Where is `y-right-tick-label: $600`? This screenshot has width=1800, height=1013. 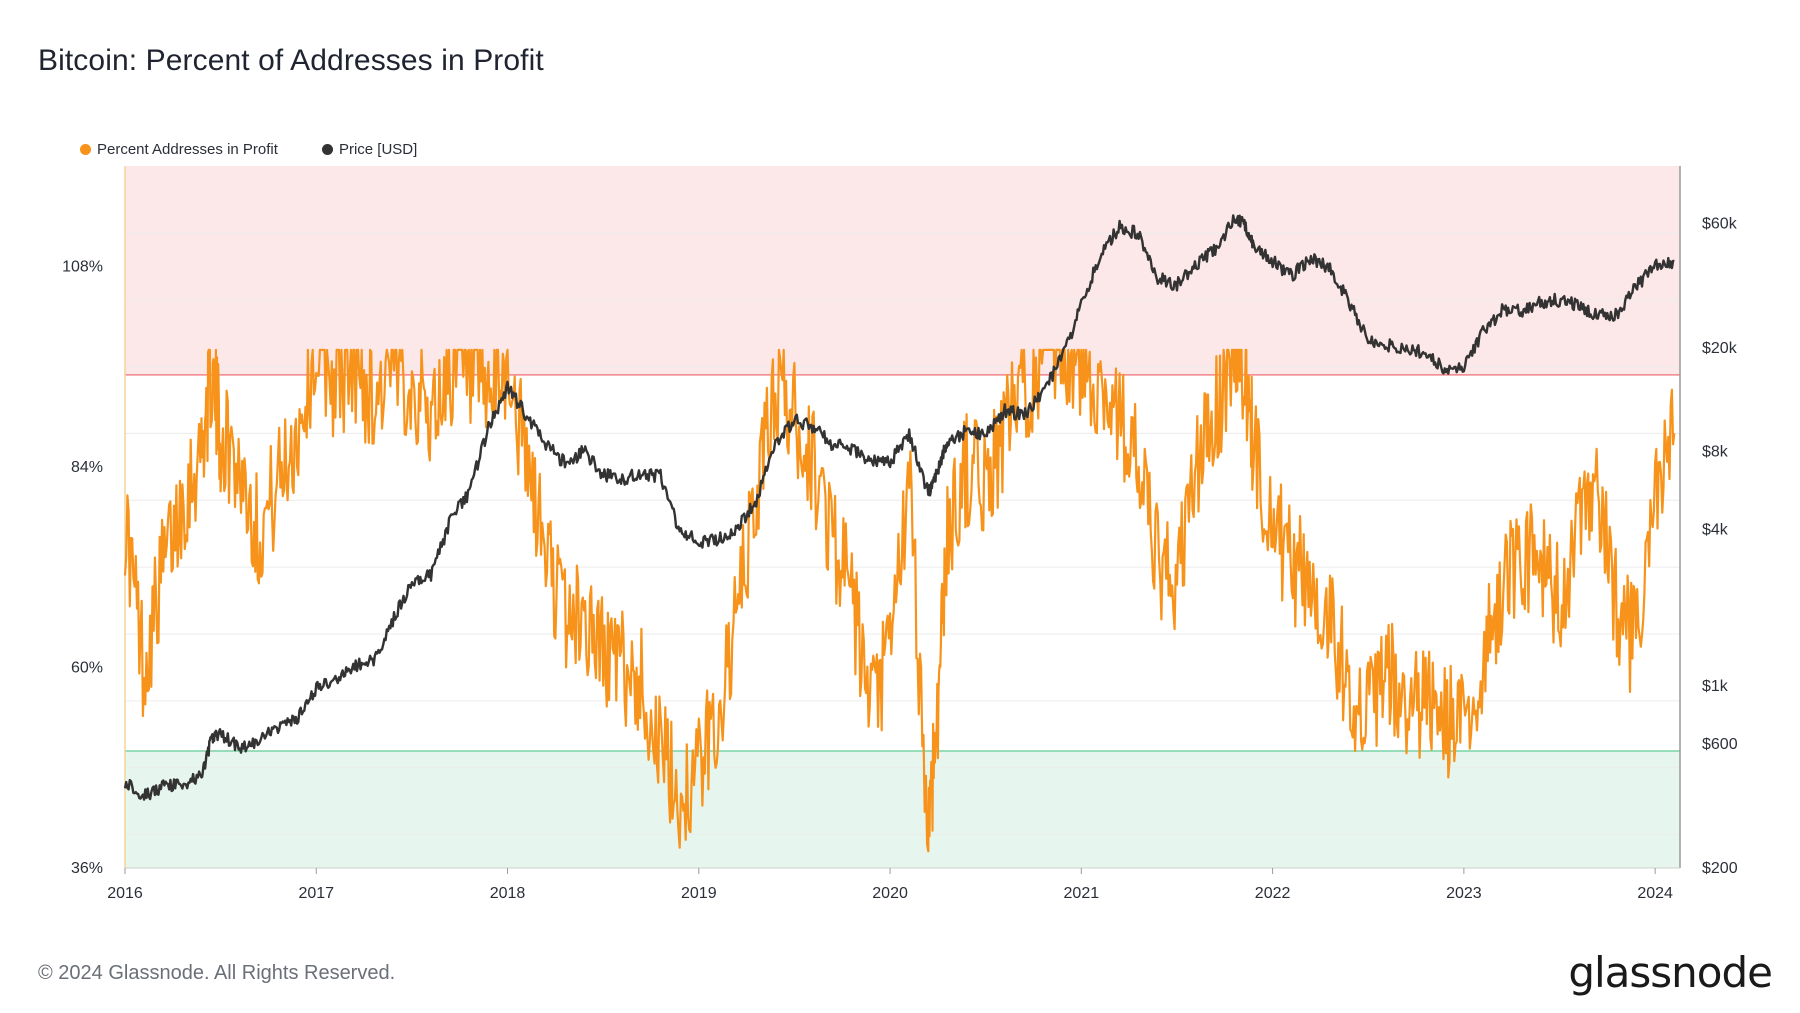 y-right-tick-label: $600 is located at coordinates (1720, 744).